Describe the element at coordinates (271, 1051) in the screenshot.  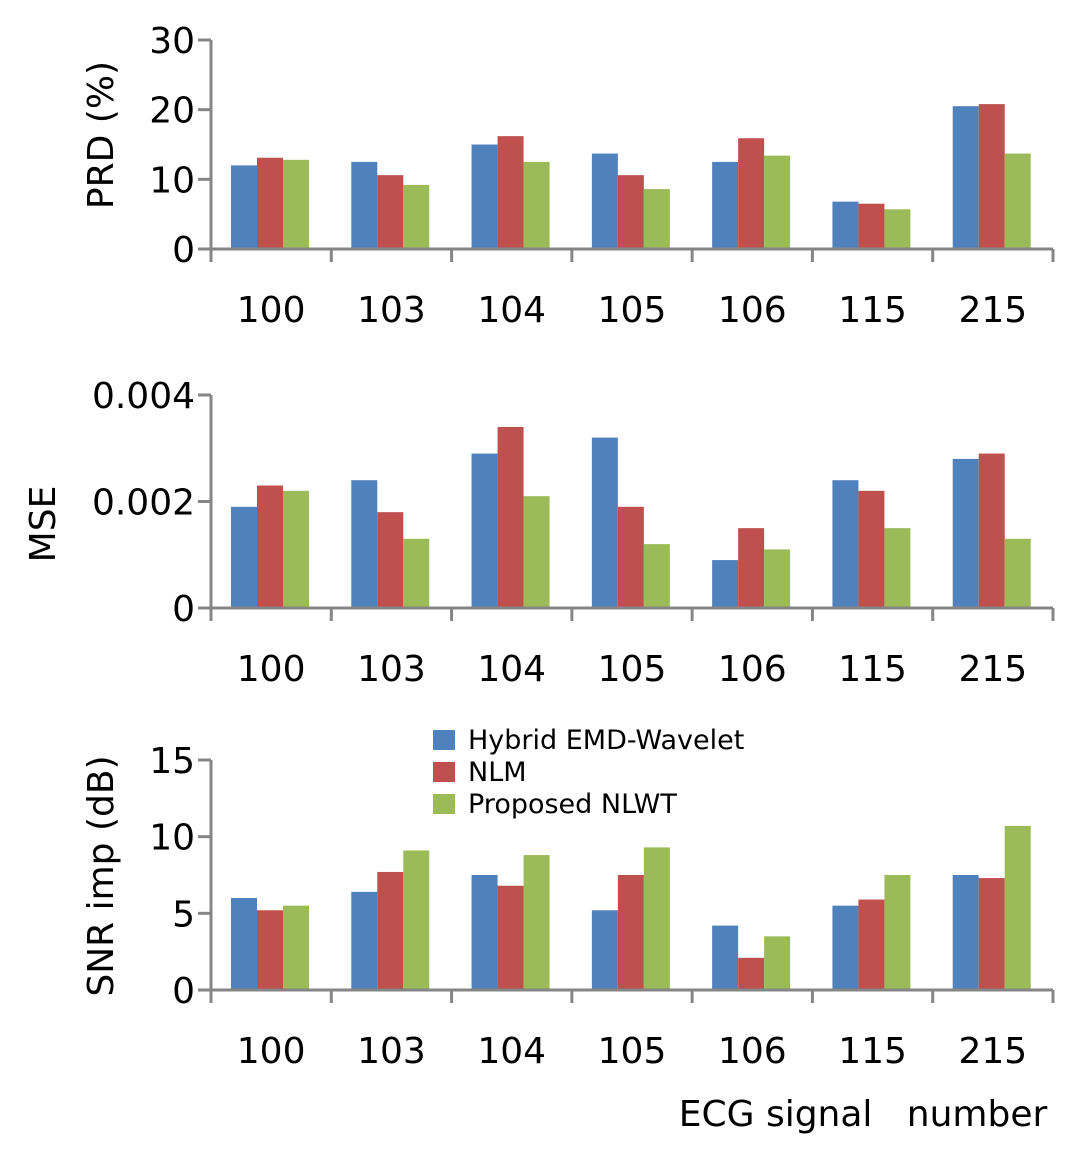
I see `snr-xtick-label: 100` at that location.